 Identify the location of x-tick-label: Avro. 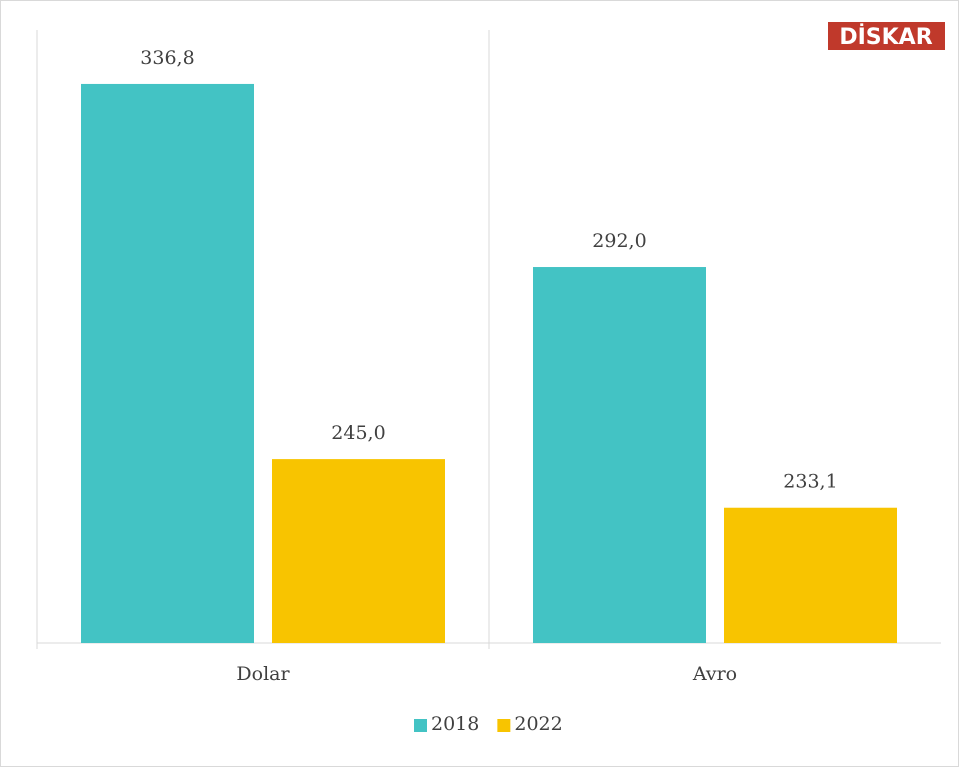
(714, 674).